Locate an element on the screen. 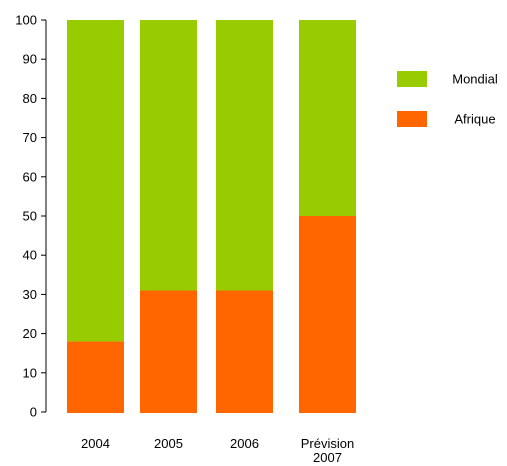 The image size is (507, 466). y-tick-label: 40 is located at coordinates (30, 255).